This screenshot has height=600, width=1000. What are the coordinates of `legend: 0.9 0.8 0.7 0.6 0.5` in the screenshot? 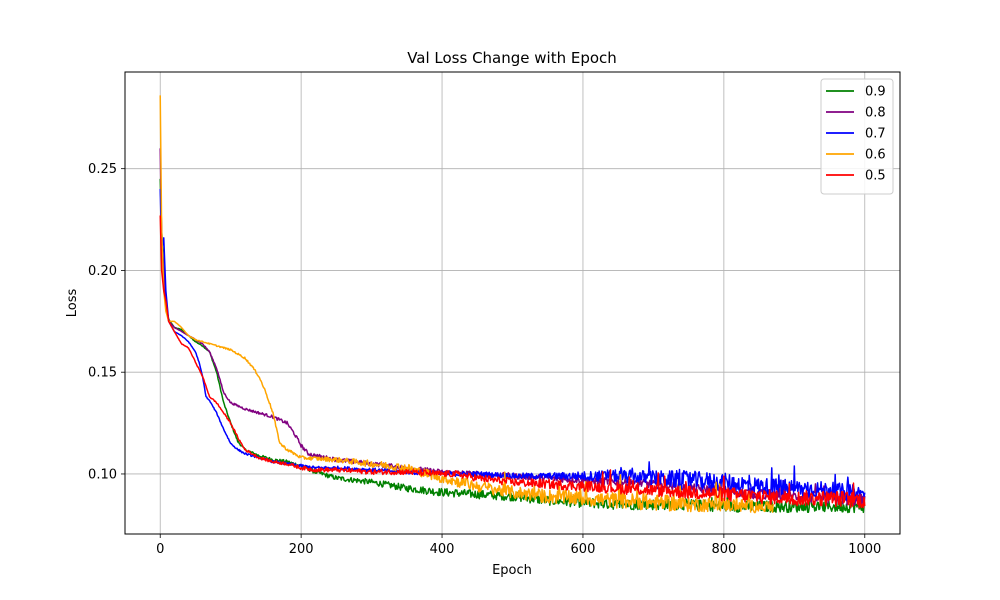 It's located at (857, 136).